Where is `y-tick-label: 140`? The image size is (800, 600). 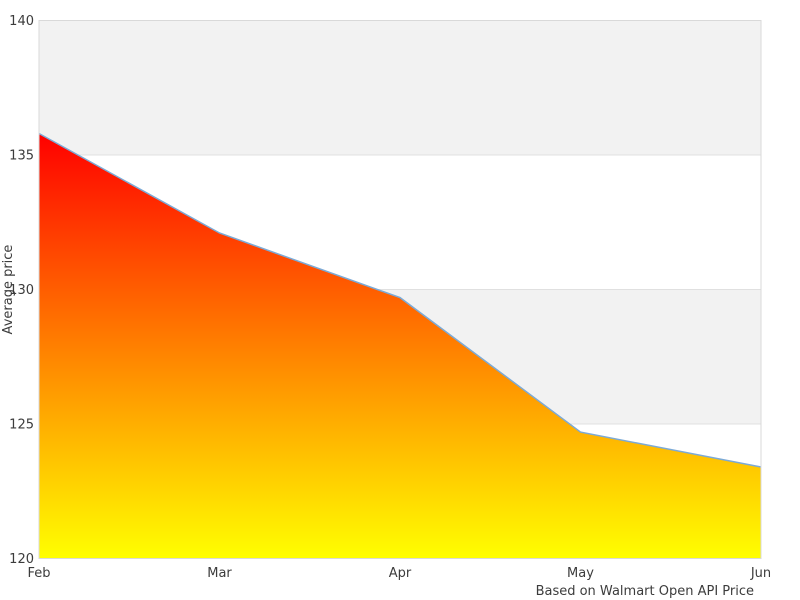
y-tick-label: 140 is located at coordinates (21, 21).